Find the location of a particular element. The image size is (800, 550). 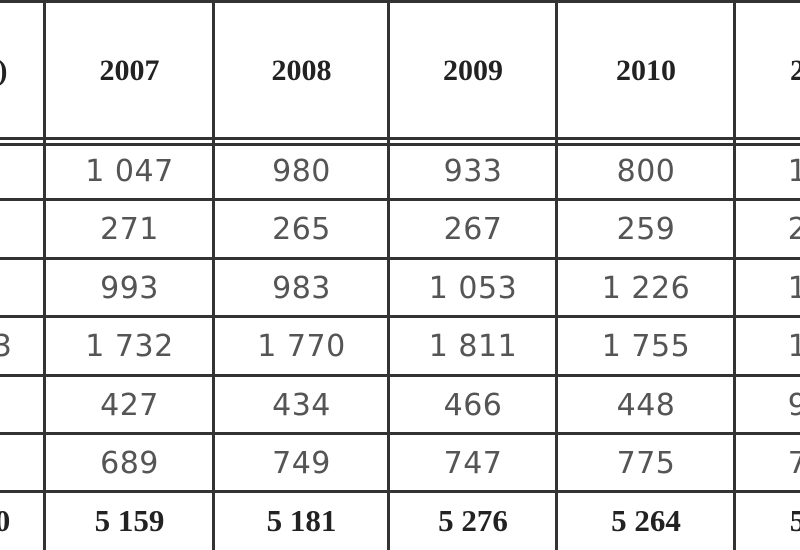

table-cell: 466 is located at coordinates (473, 405).